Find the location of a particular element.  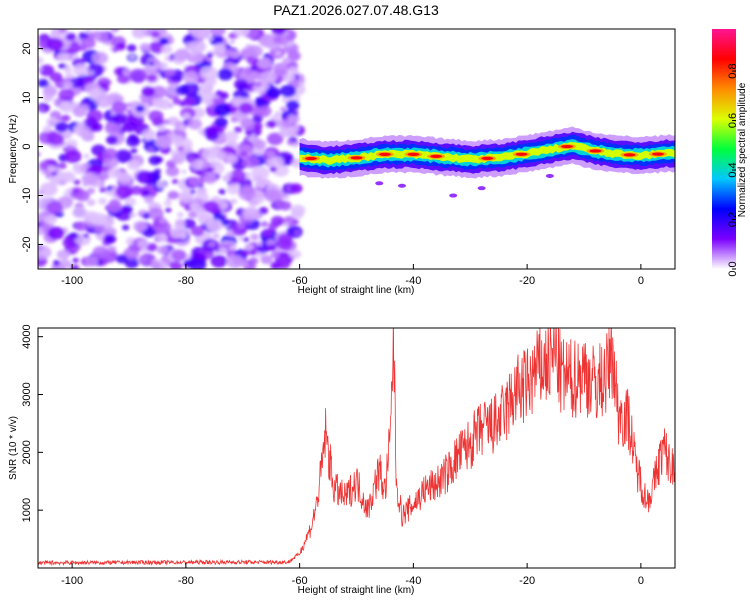

colorbar-tick-label: 0.6 is located at coordinates (733, 120).